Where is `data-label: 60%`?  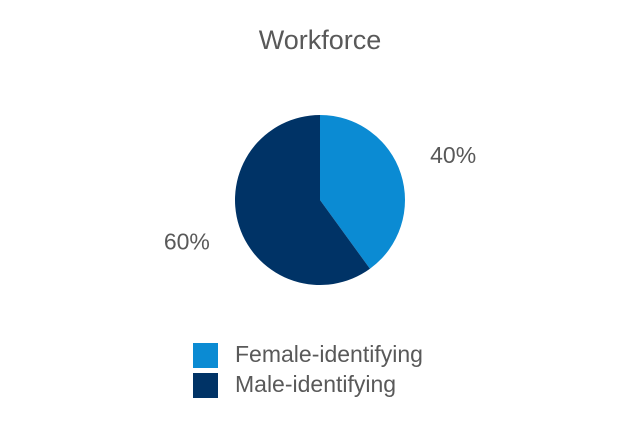 data-label: 60% is located at coordinates (187, 241).